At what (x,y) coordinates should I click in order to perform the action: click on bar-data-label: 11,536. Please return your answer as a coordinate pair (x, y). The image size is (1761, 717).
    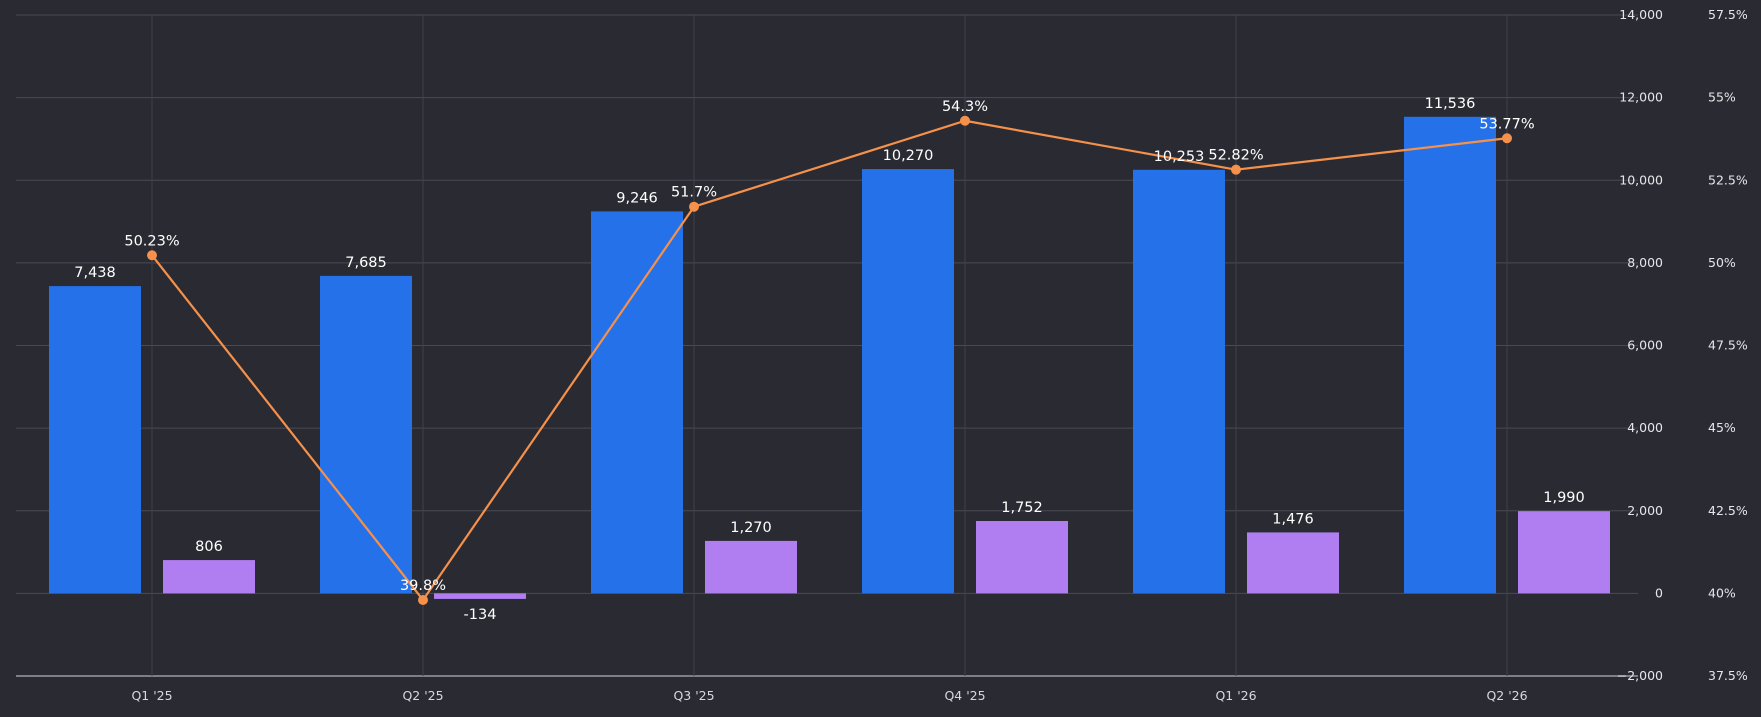
    Looking at the image, I should click on (1450, 104).